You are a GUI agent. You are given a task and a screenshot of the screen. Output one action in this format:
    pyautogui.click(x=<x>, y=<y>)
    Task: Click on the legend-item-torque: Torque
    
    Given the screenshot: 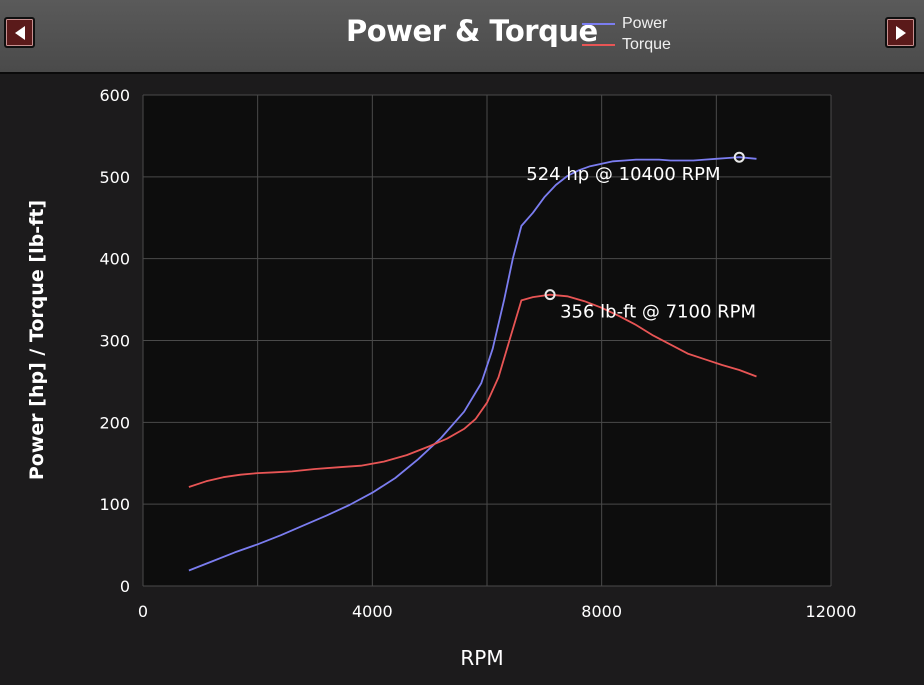 What is the action you would take?
    pyautogui.click(x=626, y=45)
    